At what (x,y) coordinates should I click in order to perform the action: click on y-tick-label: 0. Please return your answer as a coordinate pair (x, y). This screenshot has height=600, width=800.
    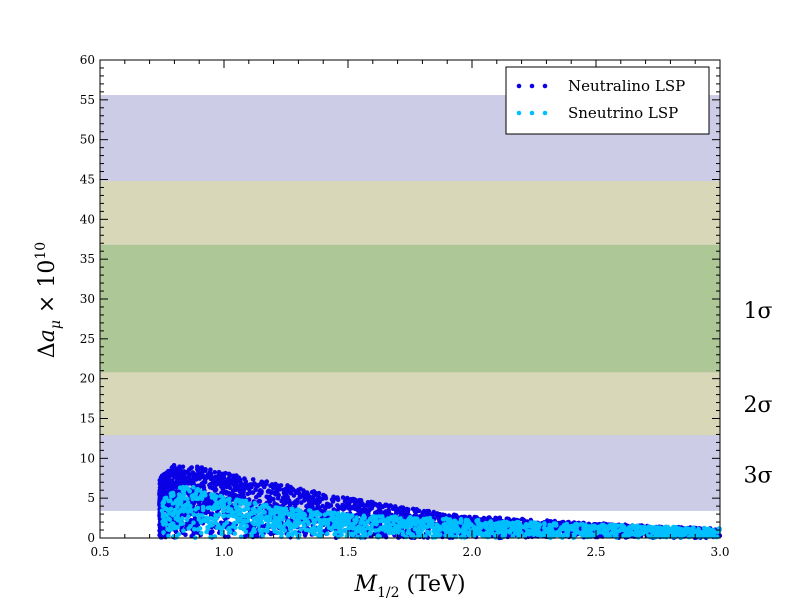
    Looking at the image, I should click on (91, 538).